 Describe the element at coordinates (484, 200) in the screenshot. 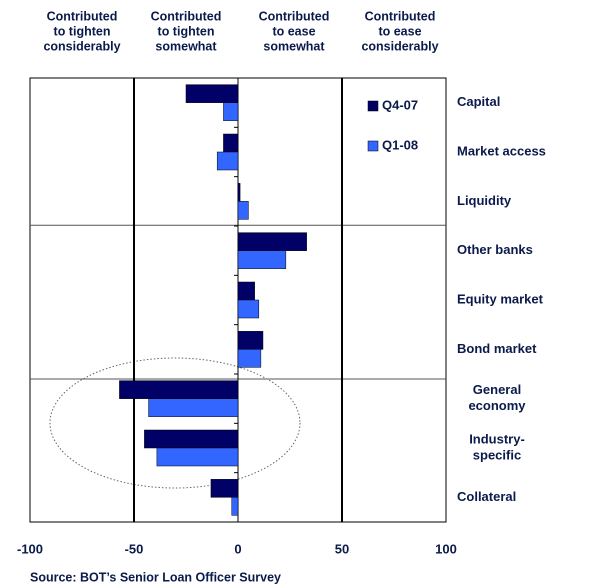

I see `category-label: Liquidity` at that location.